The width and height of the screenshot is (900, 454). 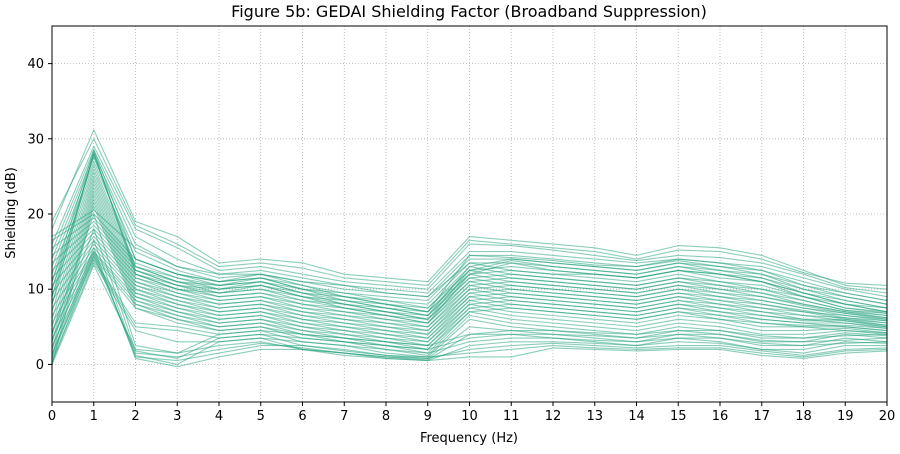 I want to click on x-tick-label: 7, so click(x=344, y=416).